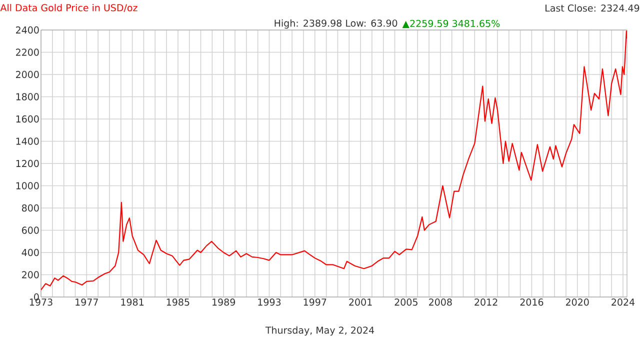 Image resolution: width=640 pixels, height=339 pixels. Describe the element at coordinates (30, 252) in the screenshot. I see `y-tick-label: 400` at that location.